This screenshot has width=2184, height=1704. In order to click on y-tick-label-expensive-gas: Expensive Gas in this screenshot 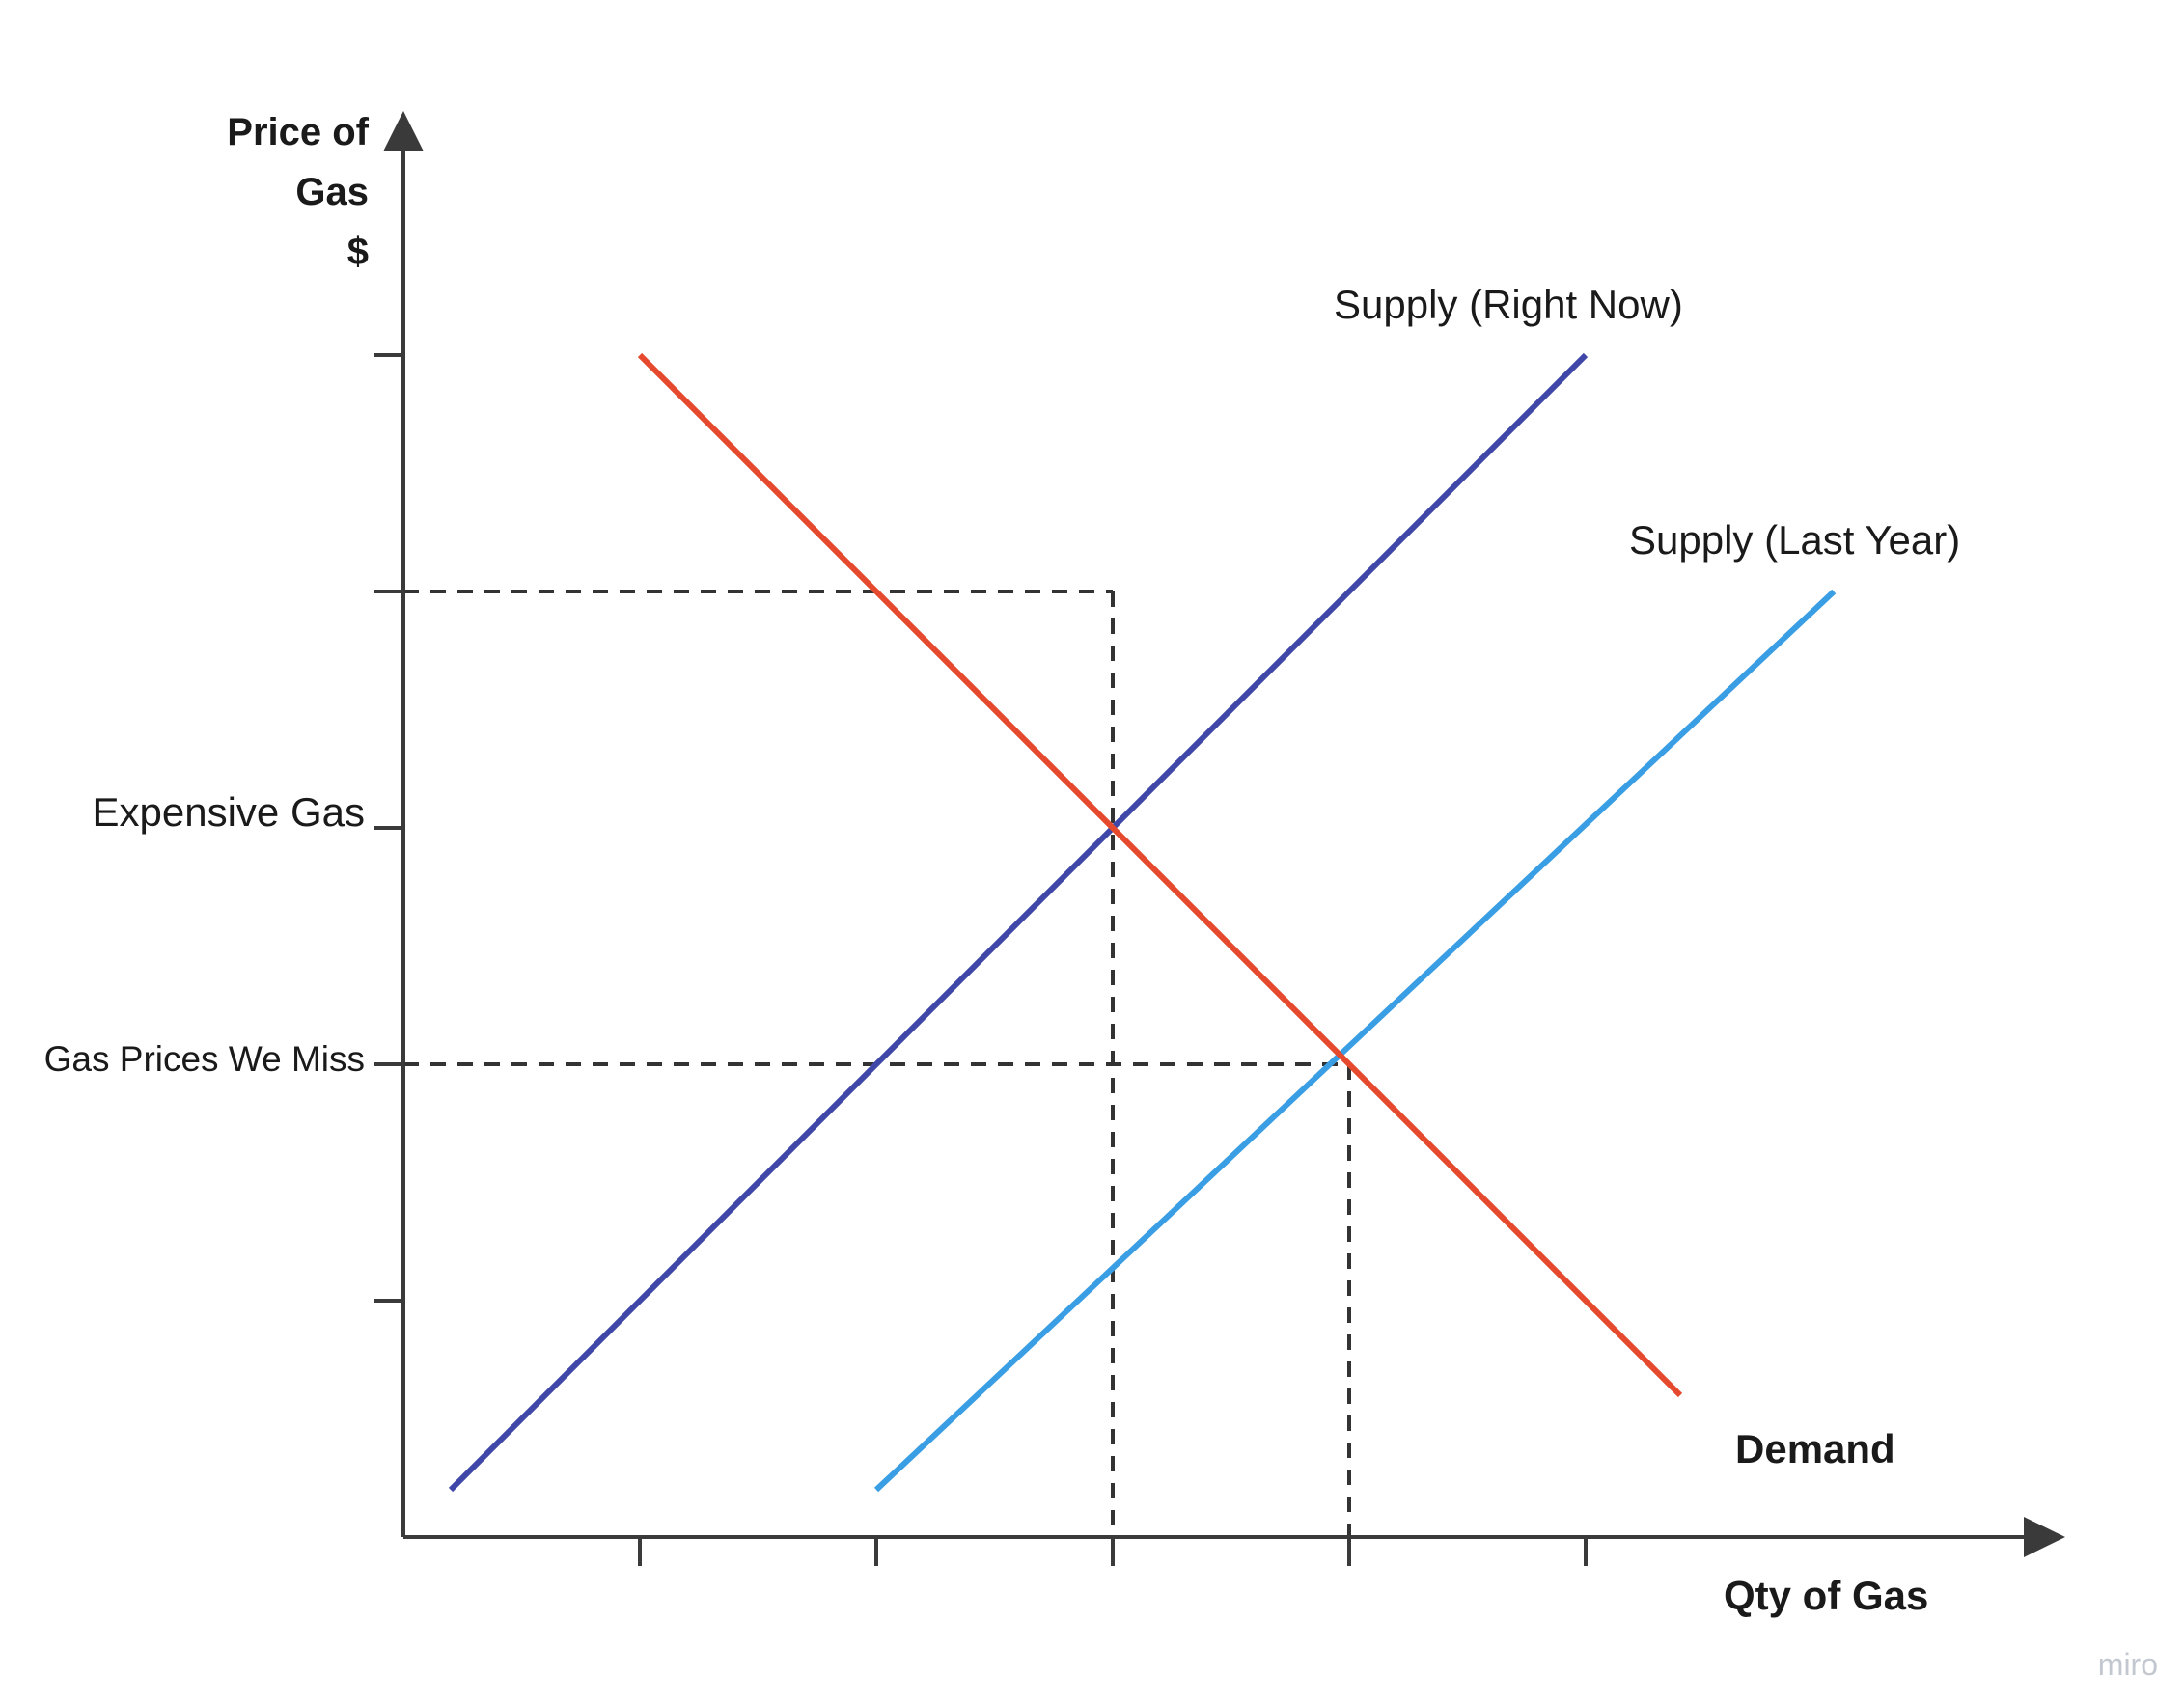, I will do `click(229, 812)`.